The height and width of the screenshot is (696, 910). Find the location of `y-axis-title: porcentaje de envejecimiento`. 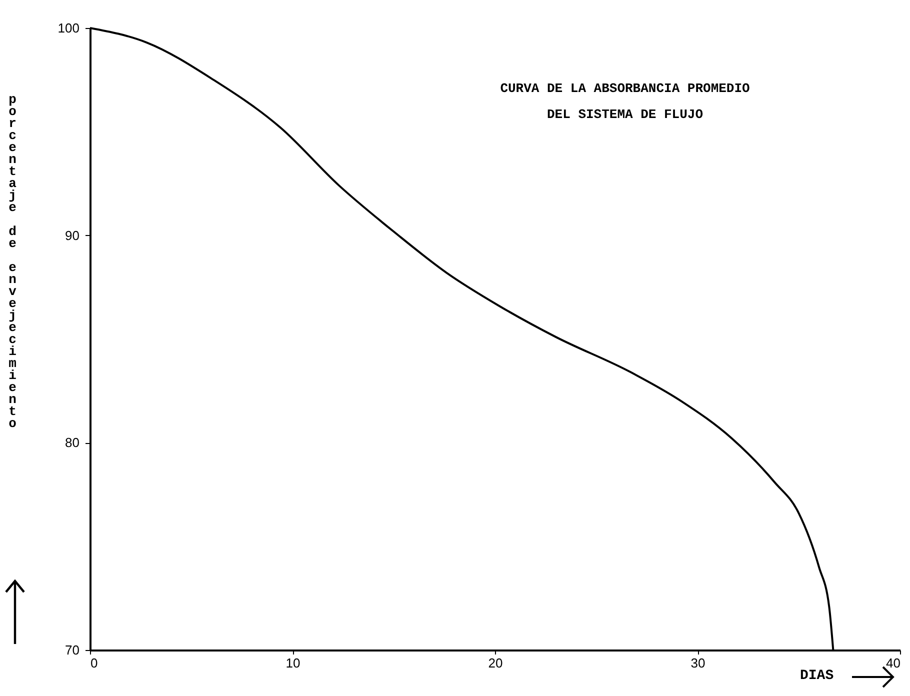

y-axis-title: porcentaje de envejecimiento is located at coordinates (12, 260).